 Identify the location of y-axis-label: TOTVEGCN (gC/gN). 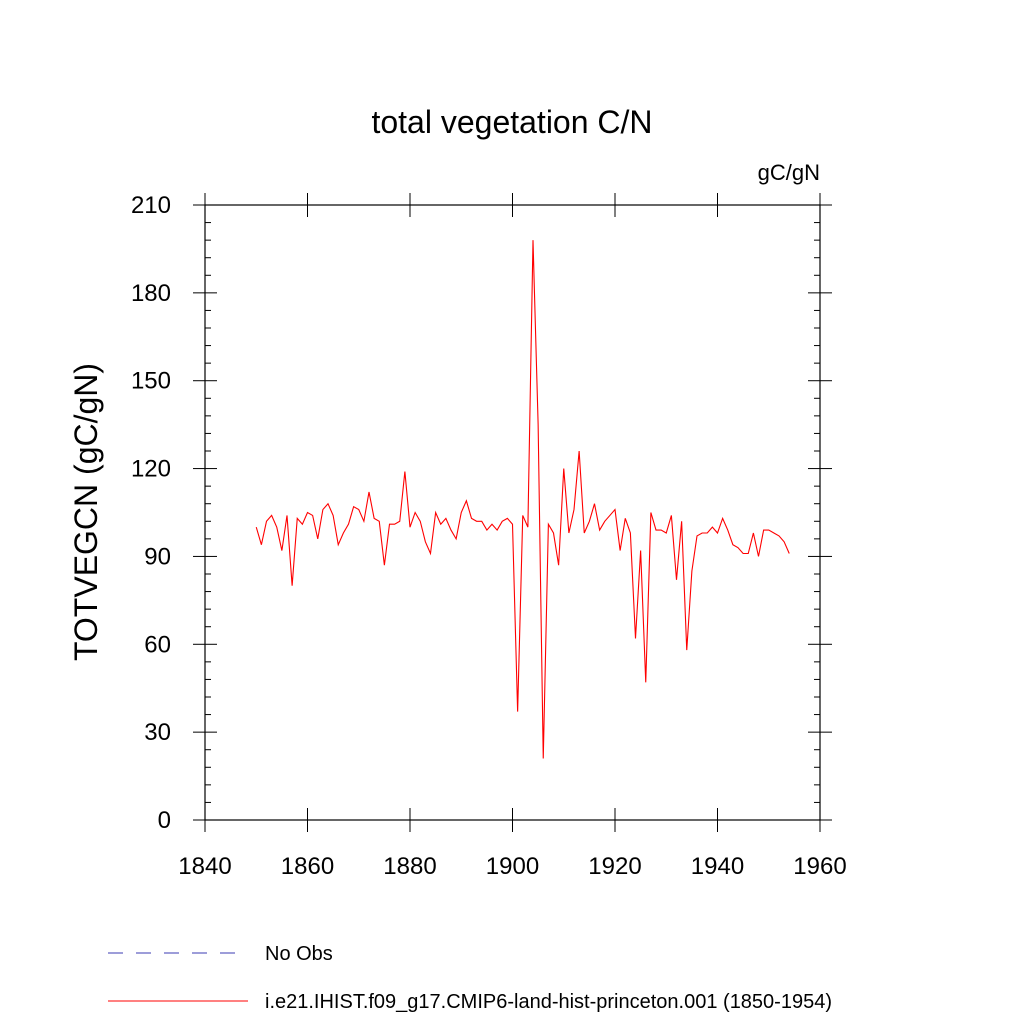
(86, 512).